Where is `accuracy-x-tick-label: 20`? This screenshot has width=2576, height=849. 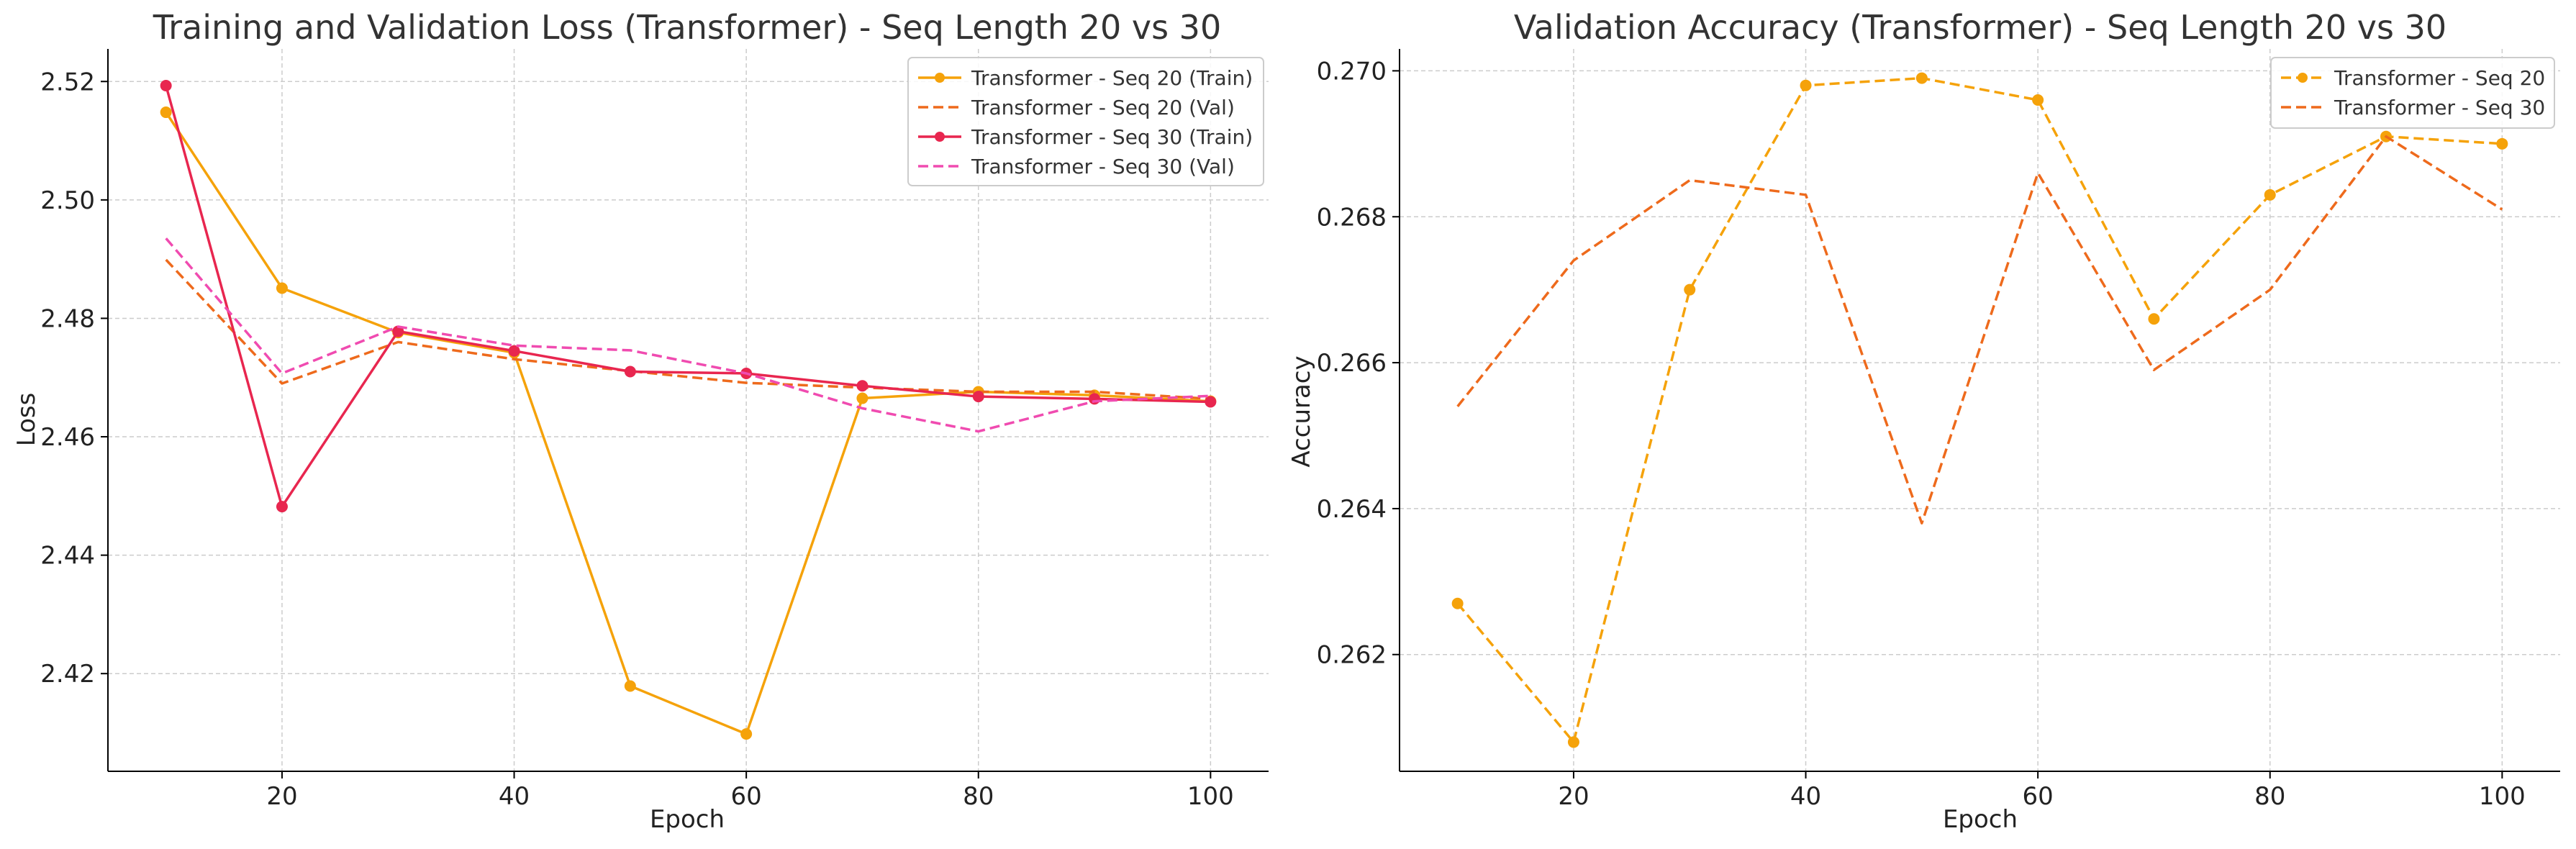
accuracy-x-tick-label: 20 is located at coordinates (1573, 797).